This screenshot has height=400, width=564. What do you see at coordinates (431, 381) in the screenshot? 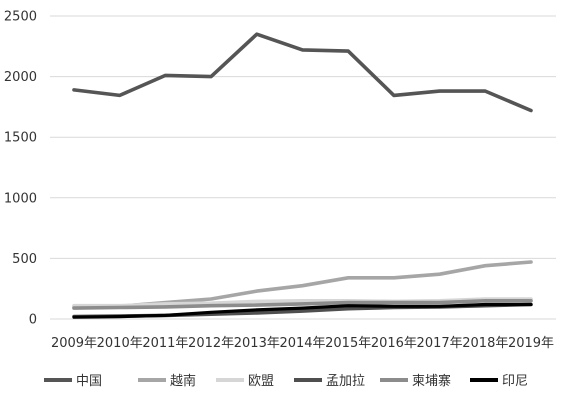
I see `legend-label: 柬埔寨` at bounding box center [431, 381].